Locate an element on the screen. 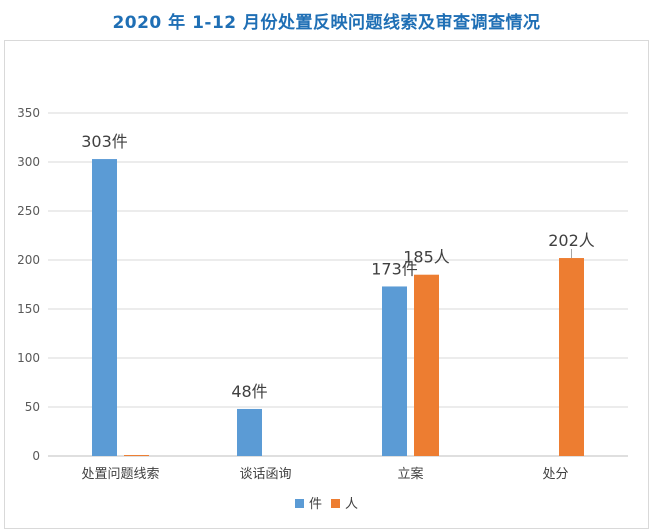 The width and height of the screenshot is (653, 532). x-category-label: 处分 is located at coordinates (555, 474).